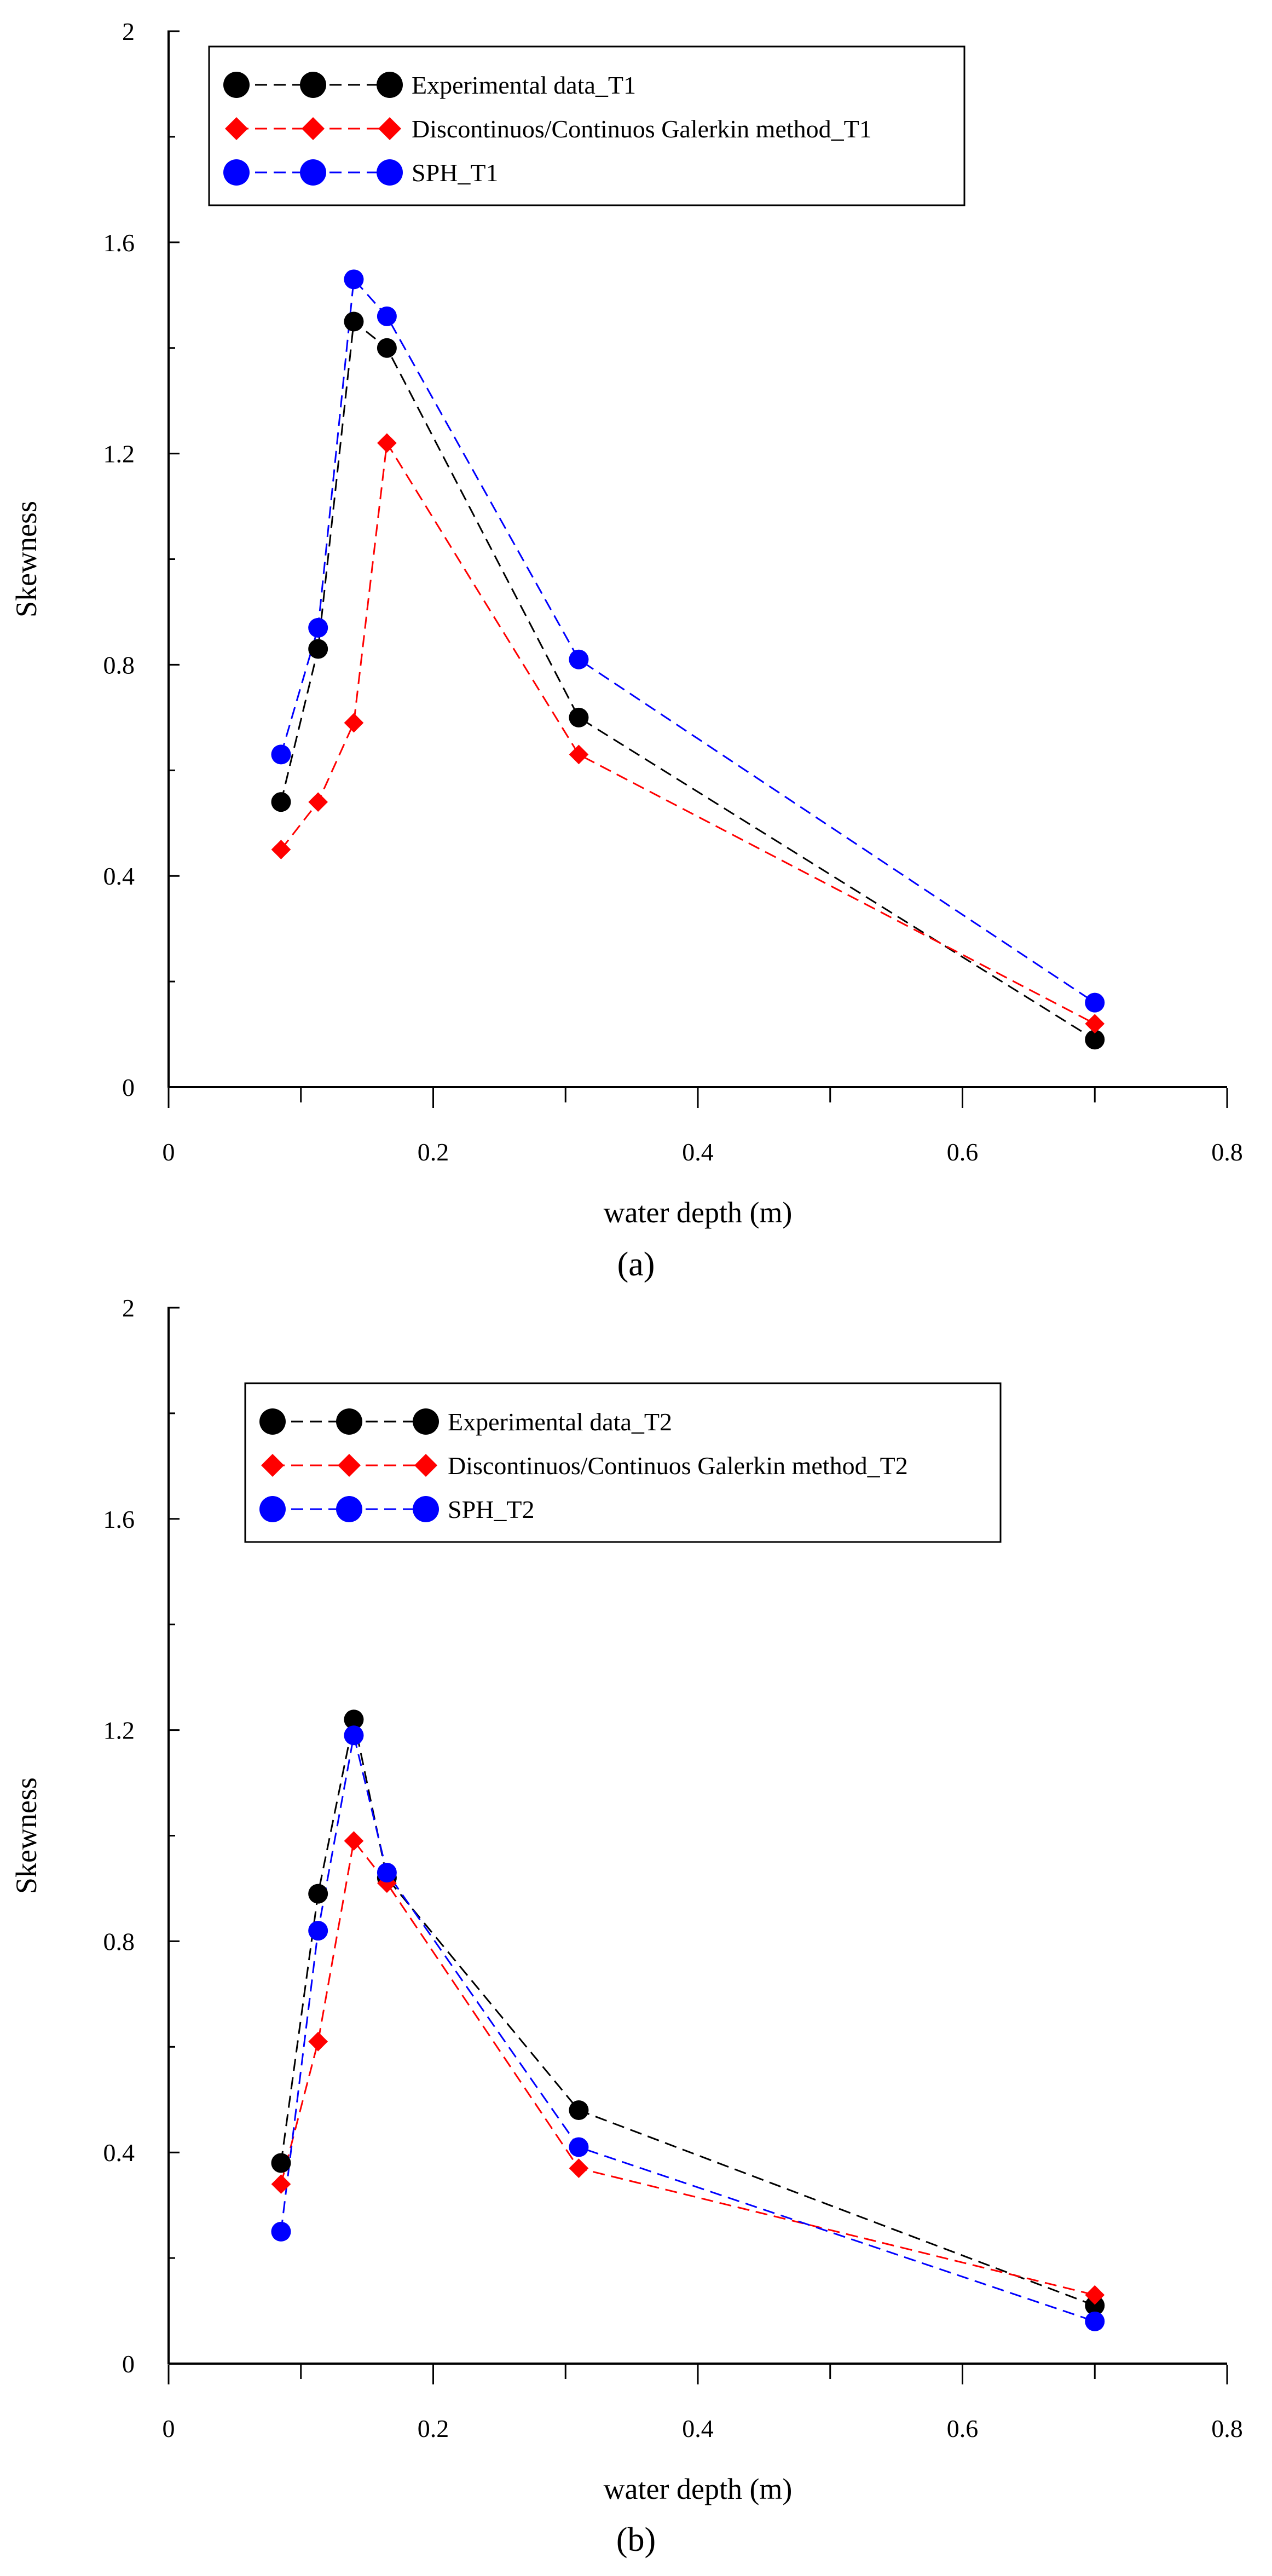  Describe the element at coordinates (636, 2539) in the screenshot. I see `panel-b-label: (b)` at that location.